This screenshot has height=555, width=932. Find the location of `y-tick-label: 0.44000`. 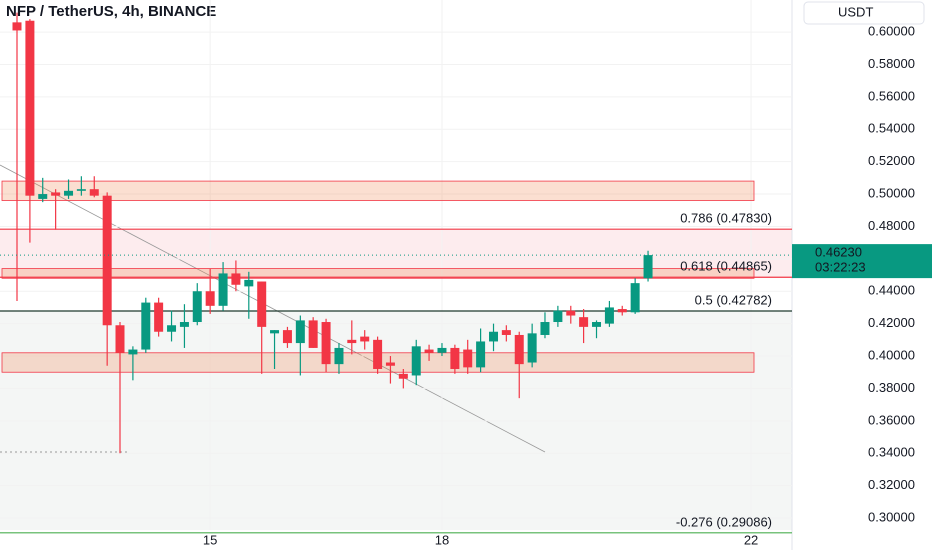

y-tick-label: 0.44000 is located at coordinates (891, 290).